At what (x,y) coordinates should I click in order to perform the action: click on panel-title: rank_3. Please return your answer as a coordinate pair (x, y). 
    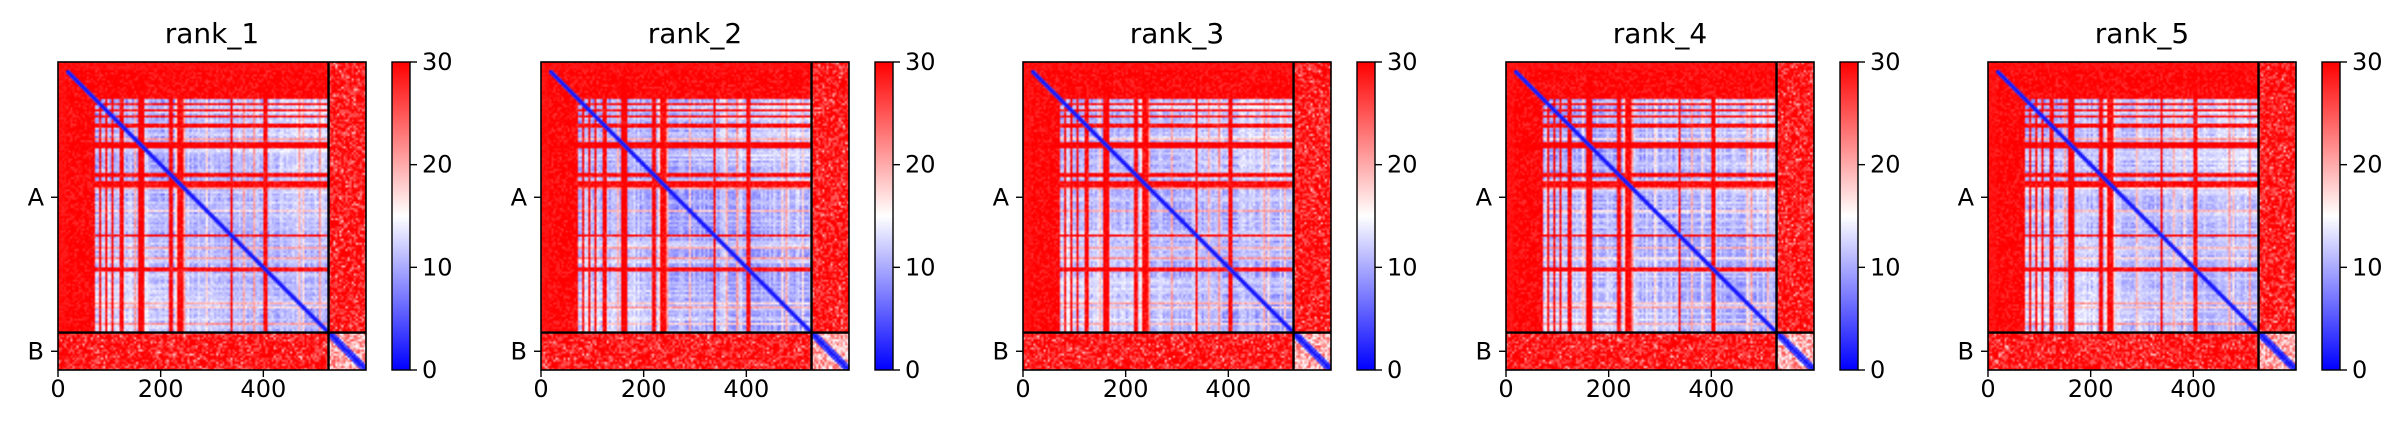
    Looking at the image, I should click on (1177, 33).